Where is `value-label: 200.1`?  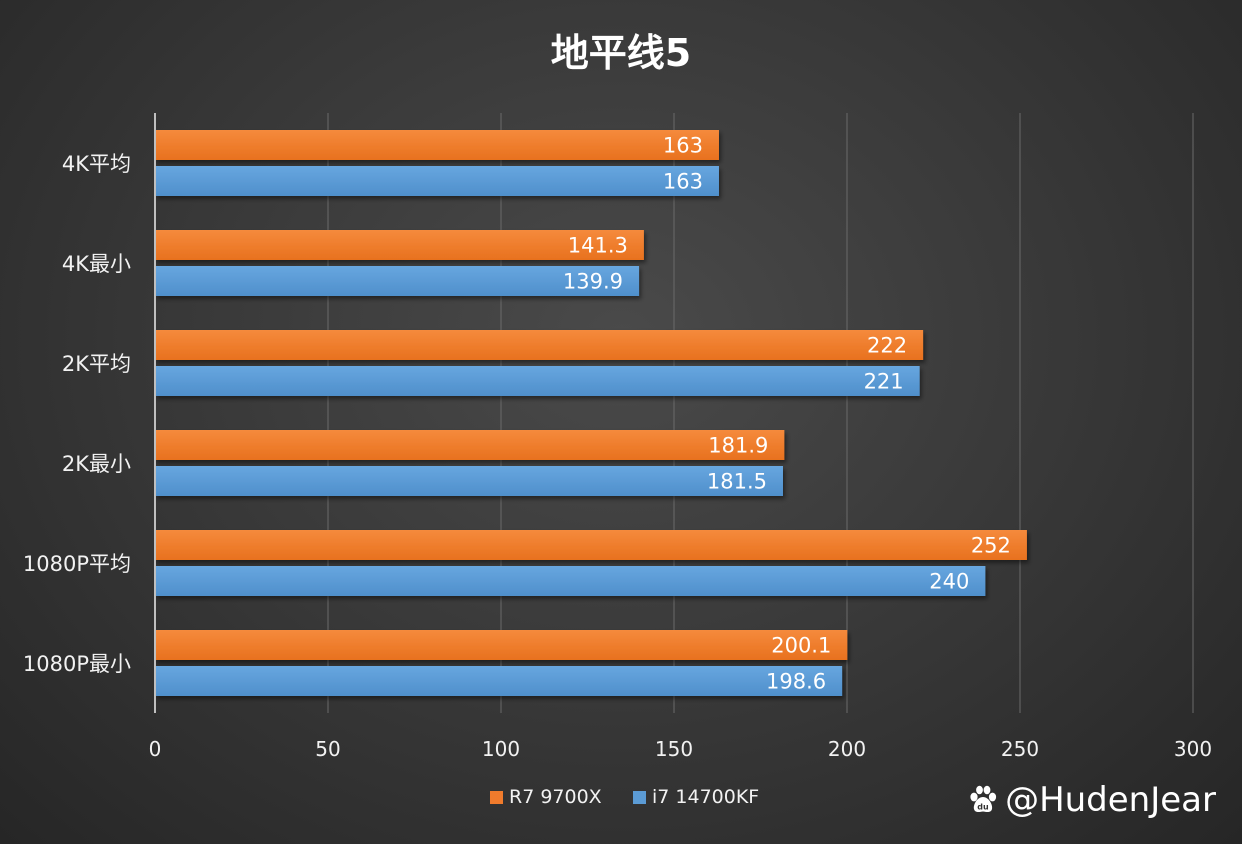
value-label: 200.1 is located at coordinates (801, 646).